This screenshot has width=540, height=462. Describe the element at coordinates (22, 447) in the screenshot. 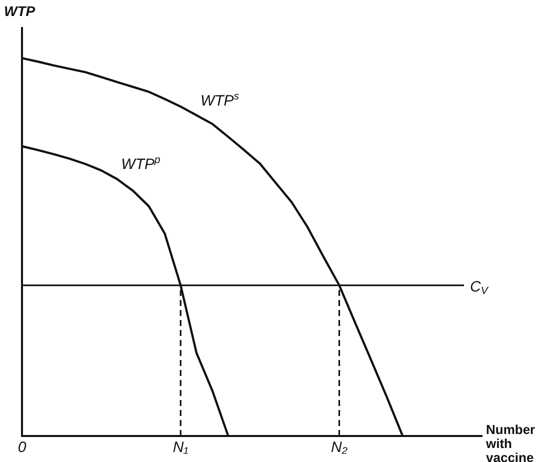

I see `x-tick-label: 0` at that location.